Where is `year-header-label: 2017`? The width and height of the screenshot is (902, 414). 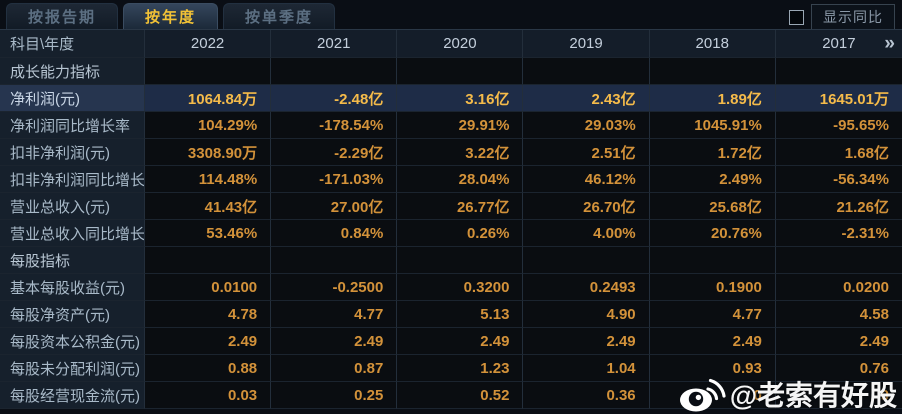 year-header-label: 2017 is located at coordinates (839, 43).